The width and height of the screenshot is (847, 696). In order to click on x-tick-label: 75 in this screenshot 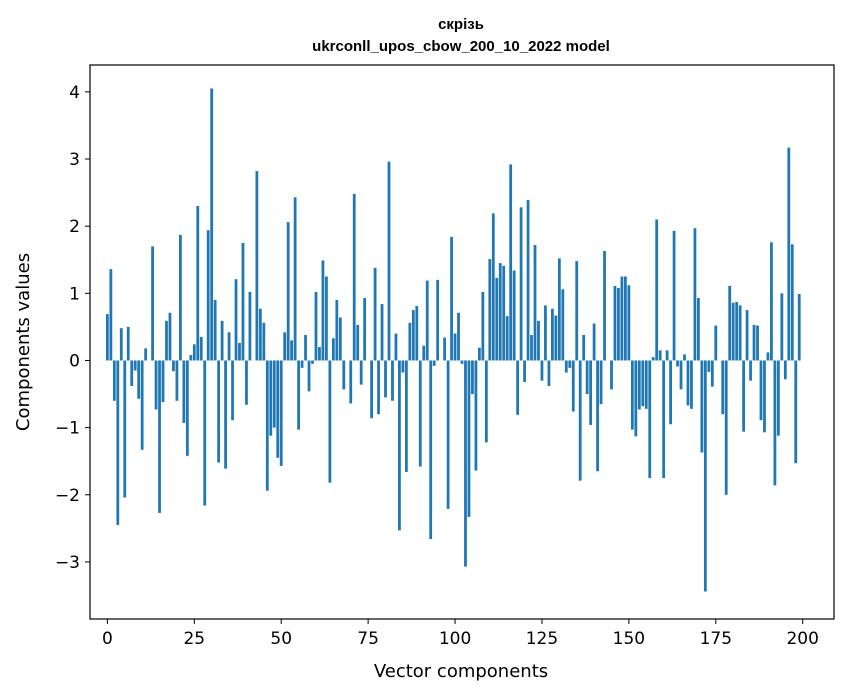, I will do `click(368, 639)`.